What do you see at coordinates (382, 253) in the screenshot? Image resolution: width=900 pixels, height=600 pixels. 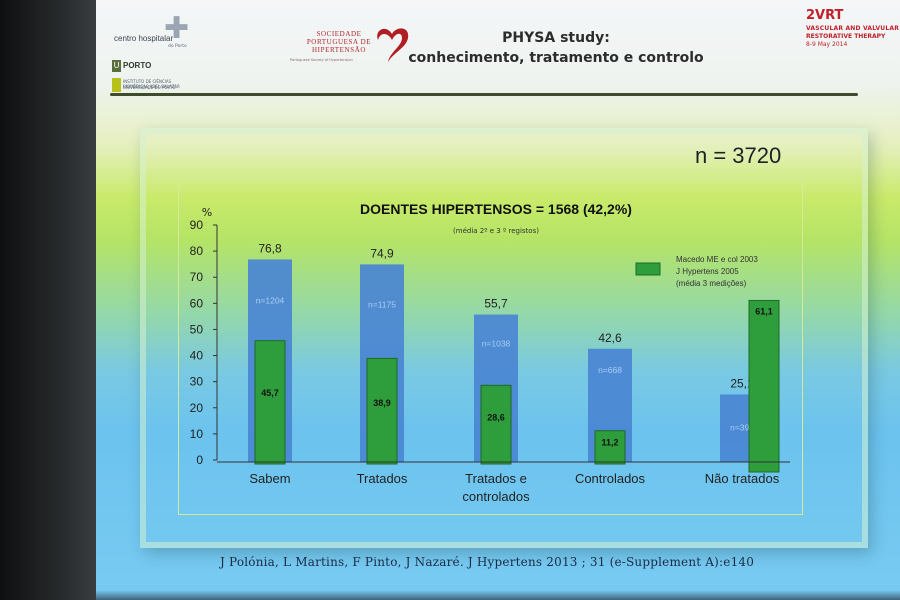 I see `bar-blue-value-label: 74,9` at bounding box center [382, 253].